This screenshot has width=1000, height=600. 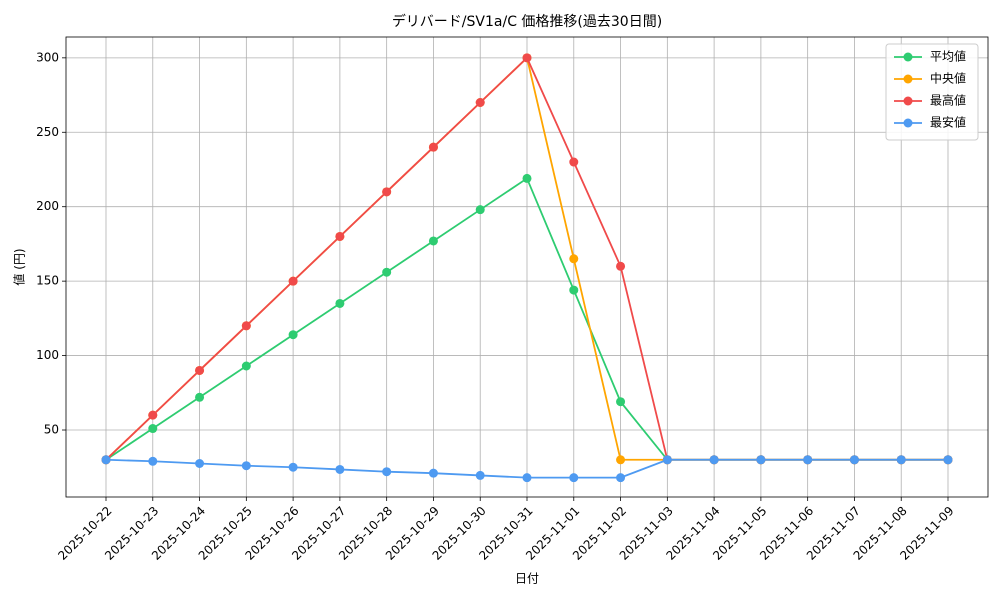 What do you see at coordinates (527, 579) in the screenshot?
I see `x-axis-label: 日付` at bounding box center [527, 579].